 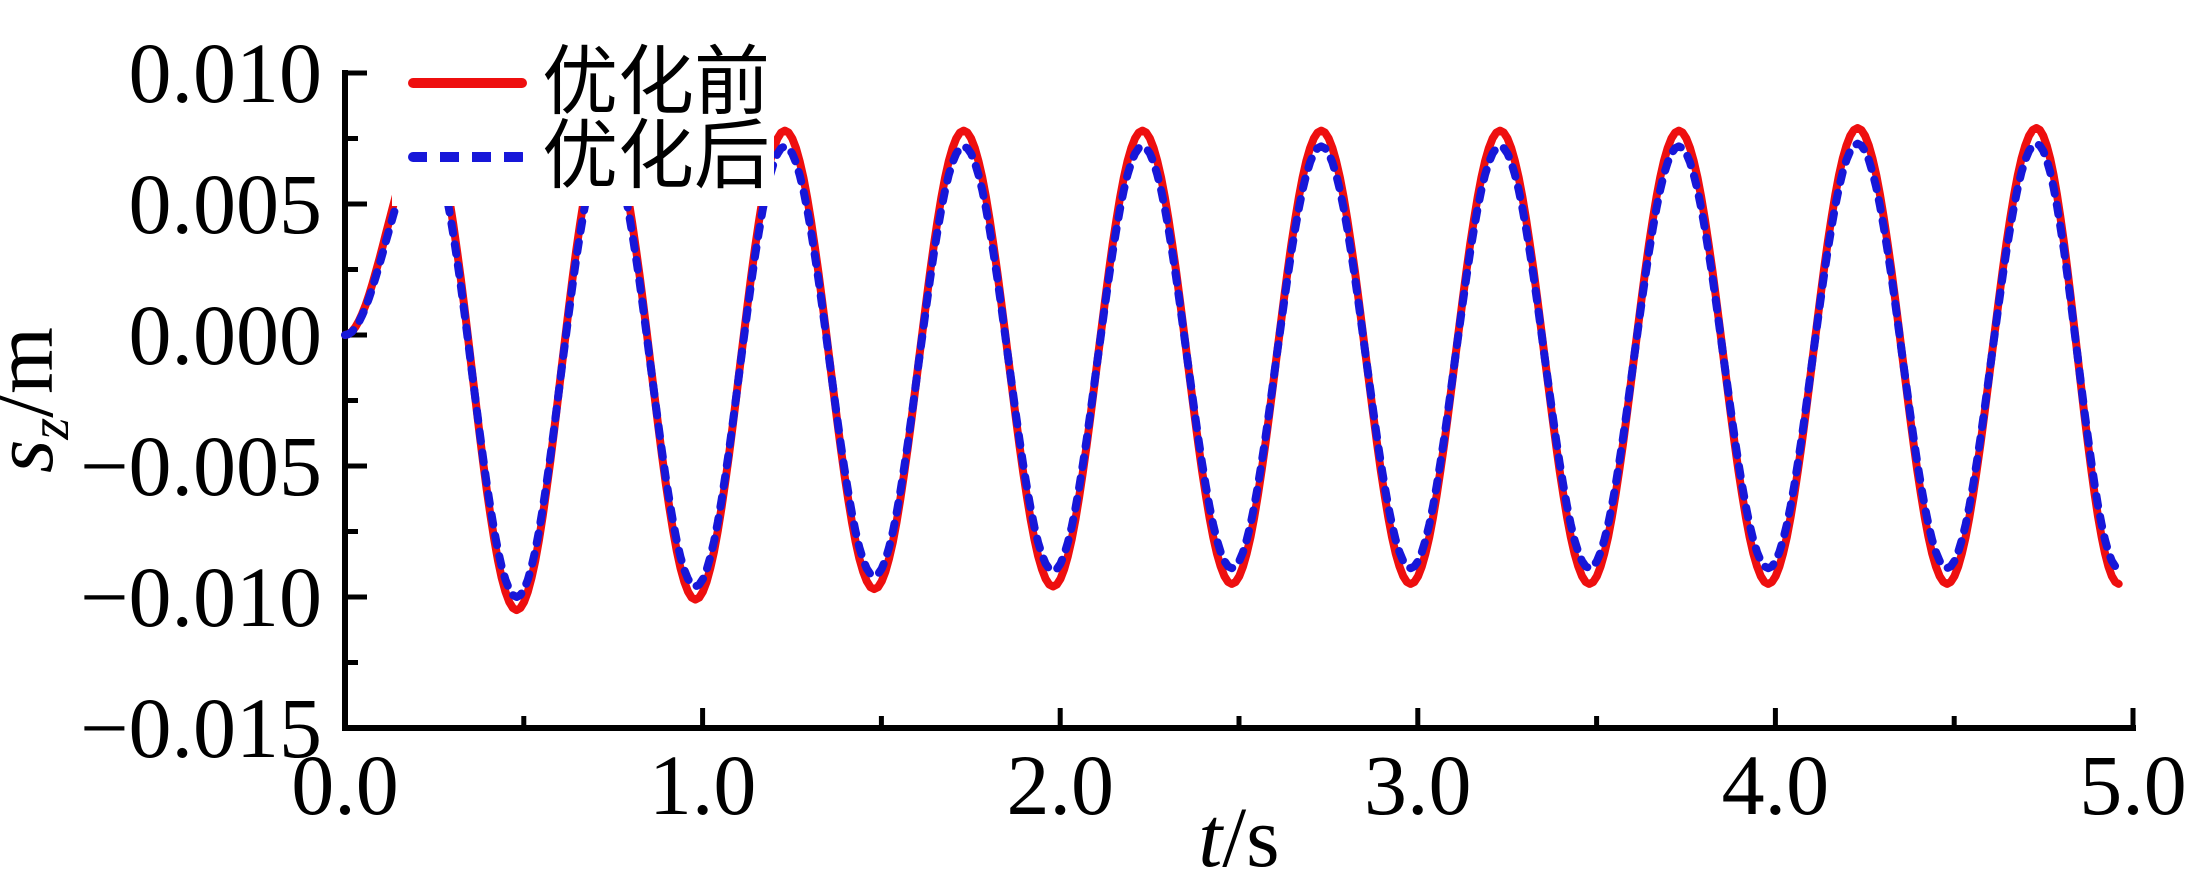 What do you see at coordinates (1238, 837) in the screenshot?
I see `x-axis-title: t/s` at bounding box center [1238, 837].